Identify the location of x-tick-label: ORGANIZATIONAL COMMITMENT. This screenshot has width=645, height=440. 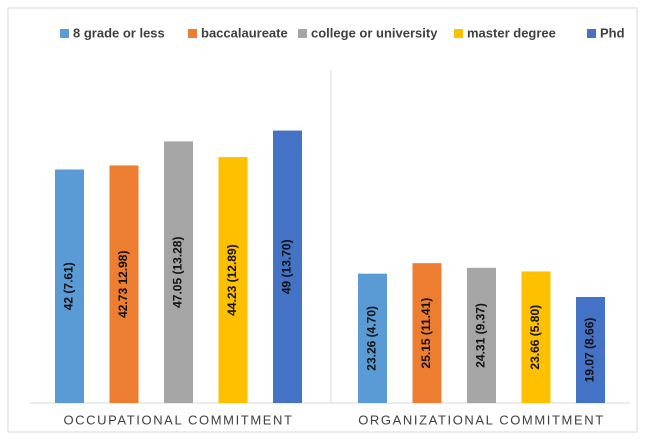
(481, 419).